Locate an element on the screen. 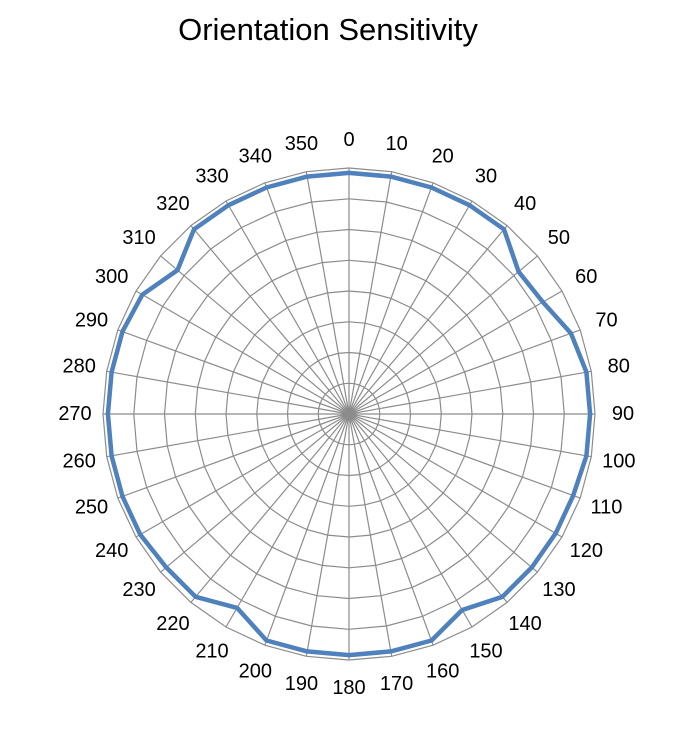  angle-label: 280 is located at coordinates (79, 366).